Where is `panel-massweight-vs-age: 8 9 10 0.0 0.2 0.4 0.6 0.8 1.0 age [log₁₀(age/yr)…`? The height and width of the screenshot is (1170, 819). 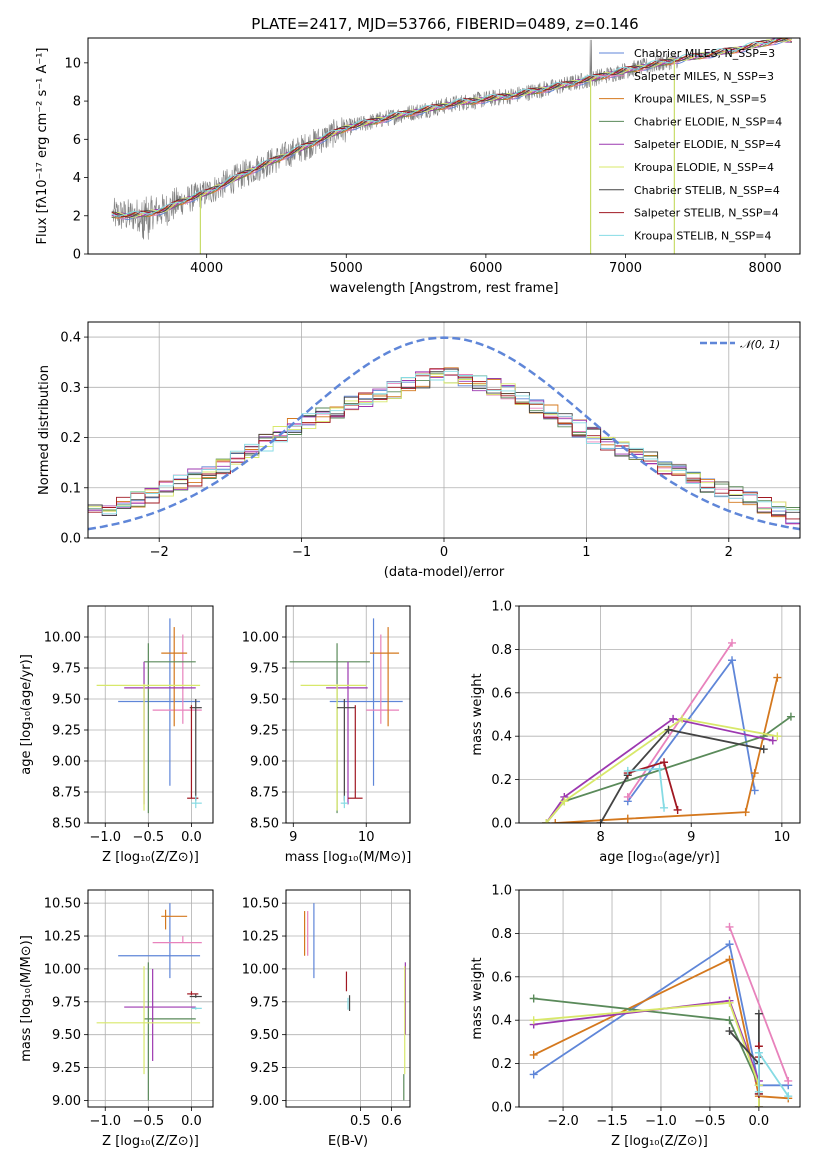 panel-massweight-vs-age: 8 9 10 0.0 0.2 0.4 0.6 0.8 1.0 age [log₁₀(age/yr)… is located at coordinates (635, 732).